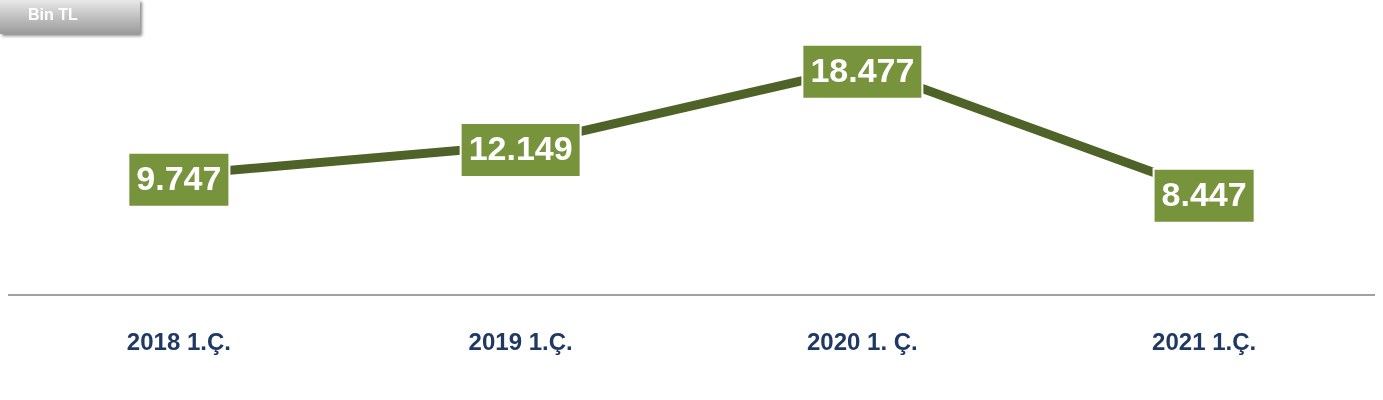 The width and height of the screenshot is (1383, 400). Describe the element at coordinates (70, 17) in the screenshot. I see `y-axis-title: Bin TL` at that location.